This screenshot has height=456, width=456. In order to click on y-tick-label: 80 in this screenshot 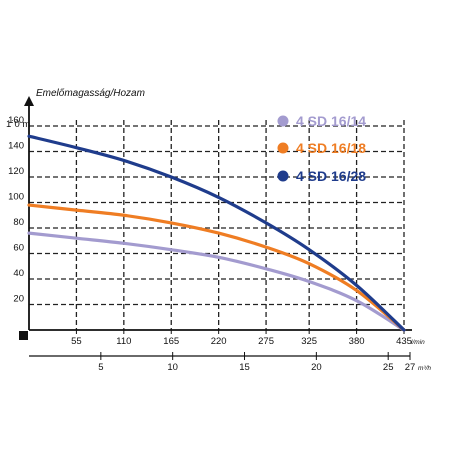, I will do `click(18, 222)`.